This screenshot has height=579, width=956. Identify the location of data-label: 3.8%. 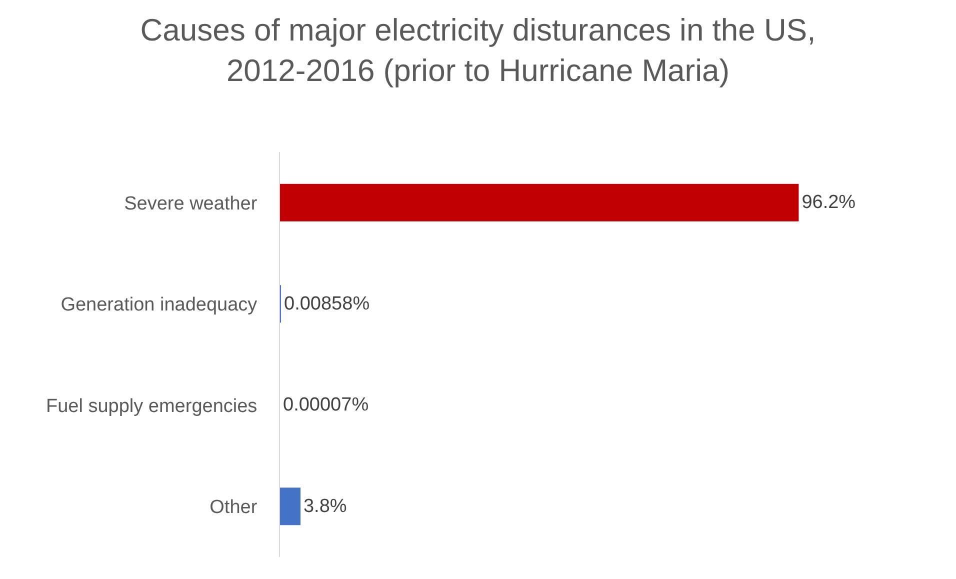
(325, 506).